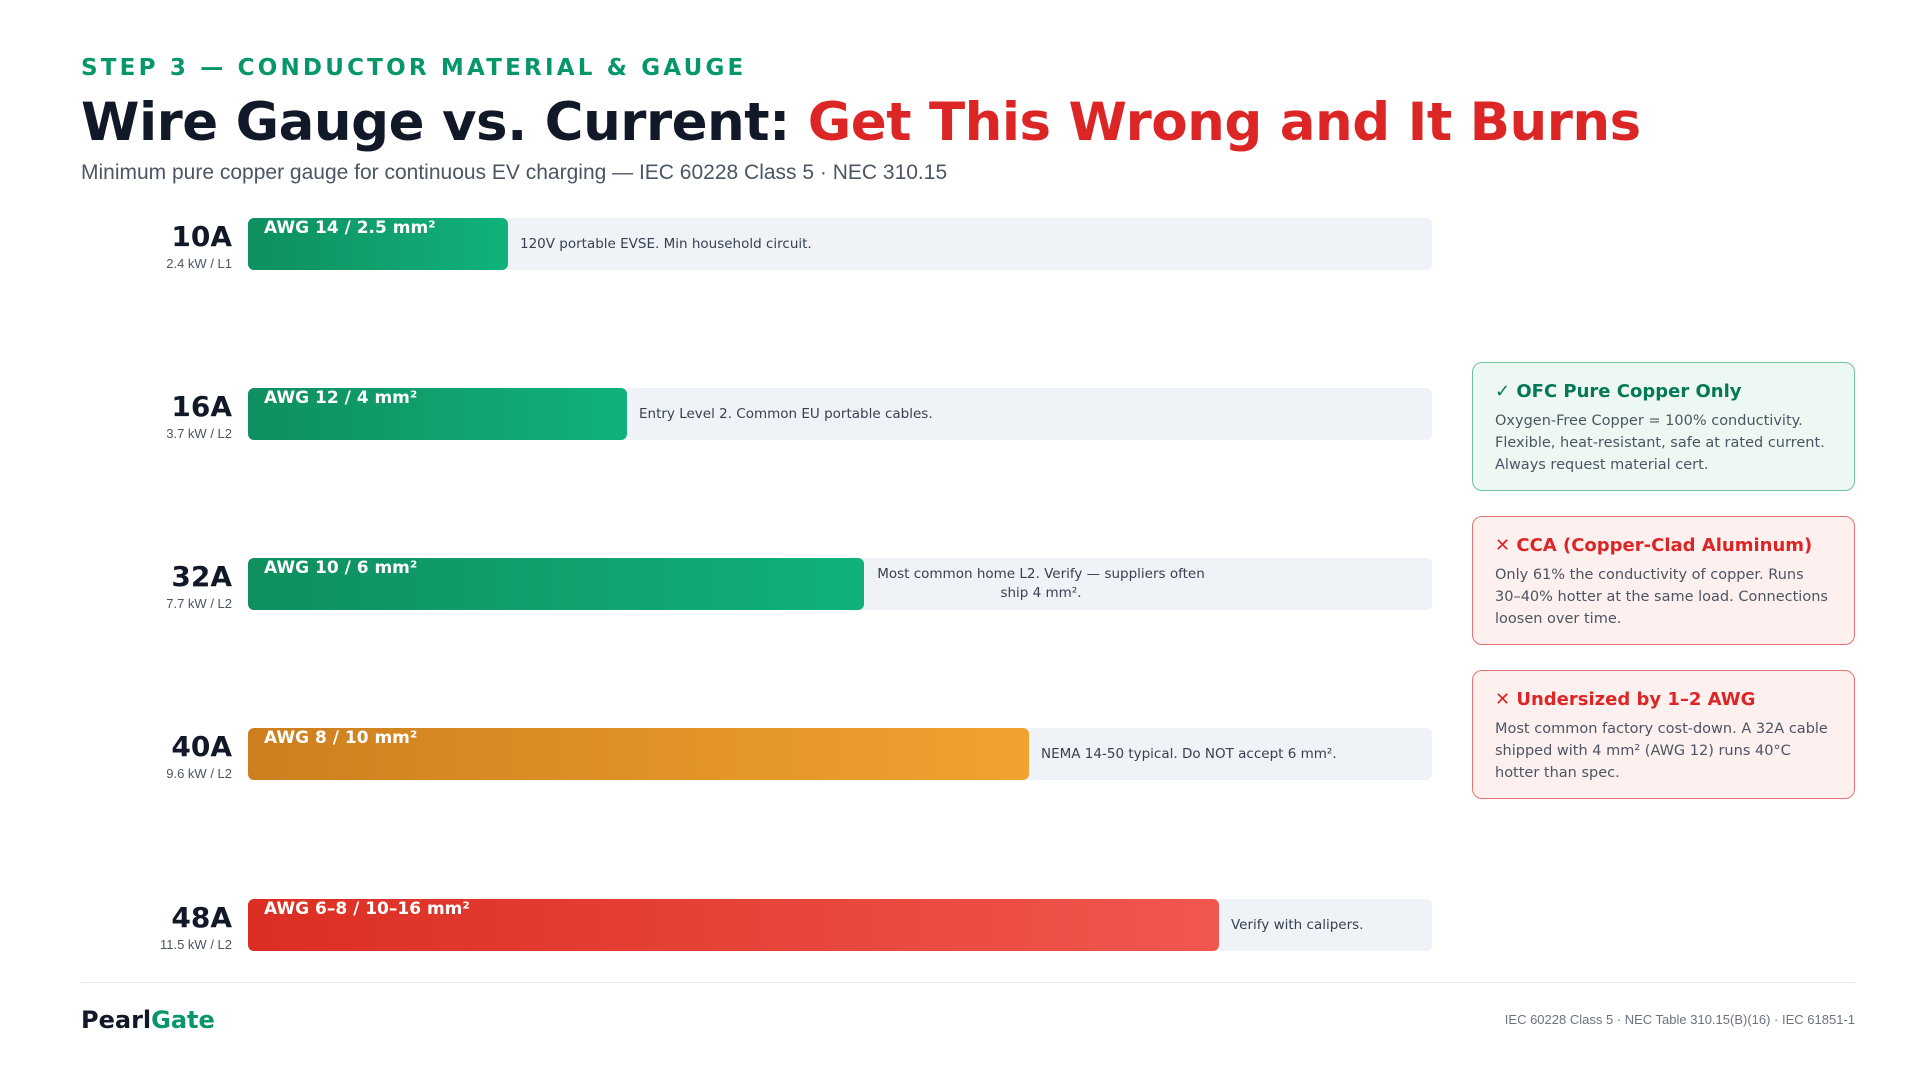 The width and height of the screenshot is (1920, 1080). What do you see at coordinates (1636, 699) in the screenshot?
I see `card-title: Undersized by 1–2 AWG` at bounding box center [1636, 699].